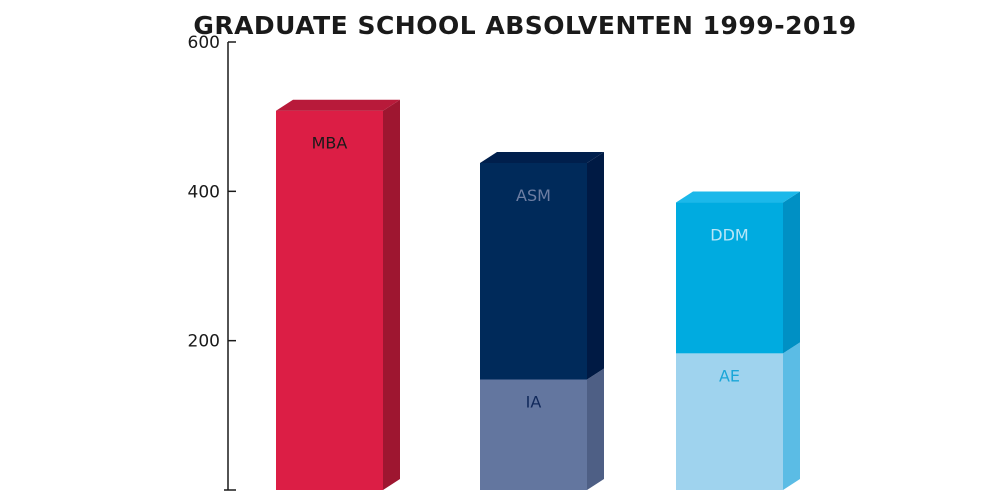  Describe the element at coordinates (204, 192) in the screenshot. I see `y-tick-label: 400` at that location.